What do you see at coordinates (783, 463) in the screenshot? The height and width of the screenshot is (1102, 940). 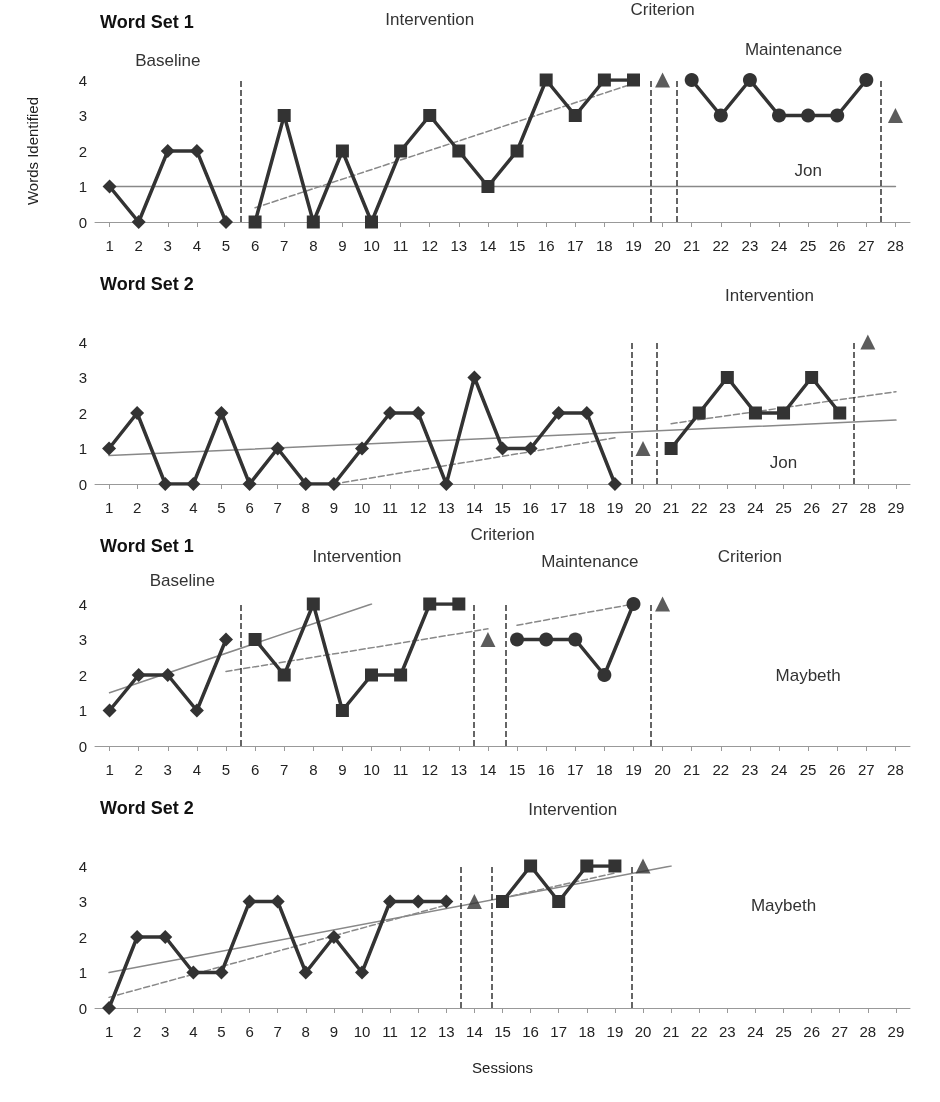 I see `annotation: Jon` at bounding box center [783, 463].